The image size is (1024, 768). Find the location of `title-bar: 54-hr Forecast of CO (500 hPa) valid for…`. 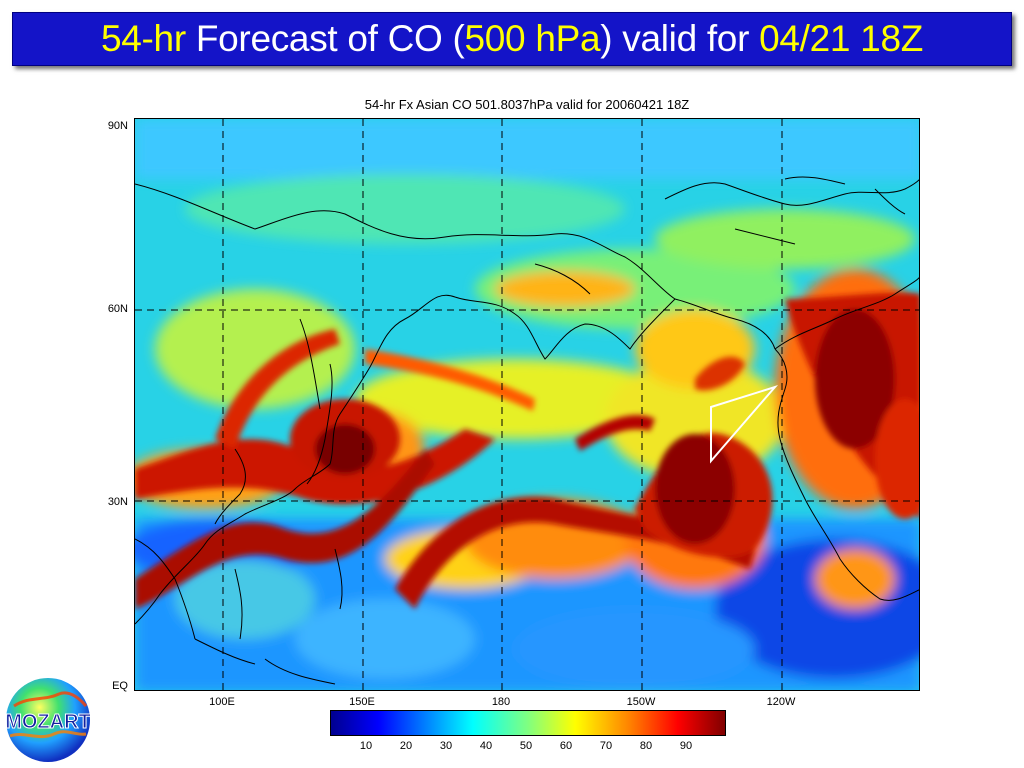

title-bar: 54-hr Forecast of CO (500 hPa) valid for… is located at coordinates (512, 39).